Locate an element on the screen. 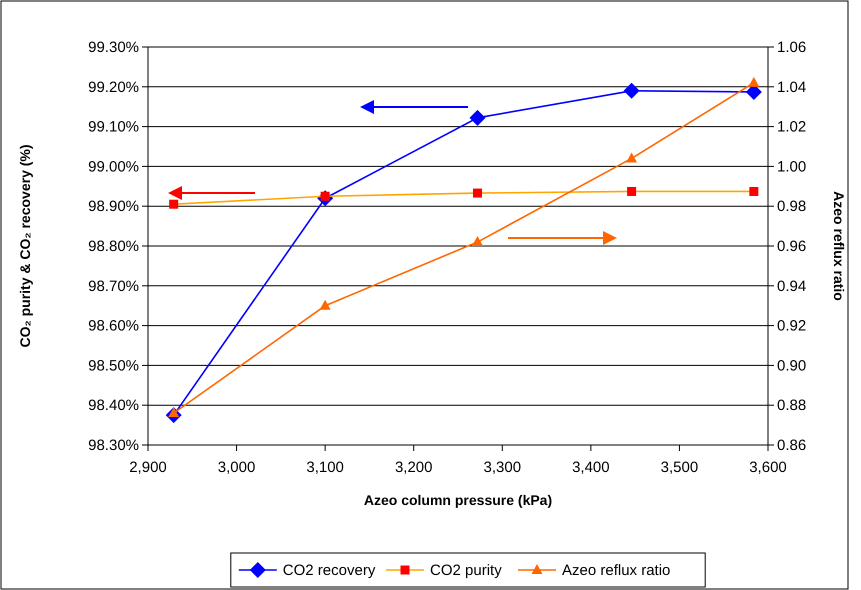  y-tick-label: 98.50% is located at coordinates (113, 365).